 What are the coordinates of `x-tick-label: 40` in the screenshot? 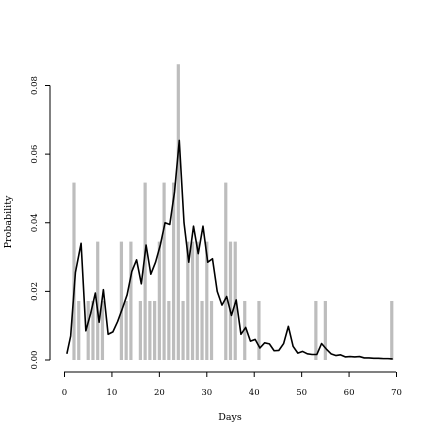 It's located at (254, 393).